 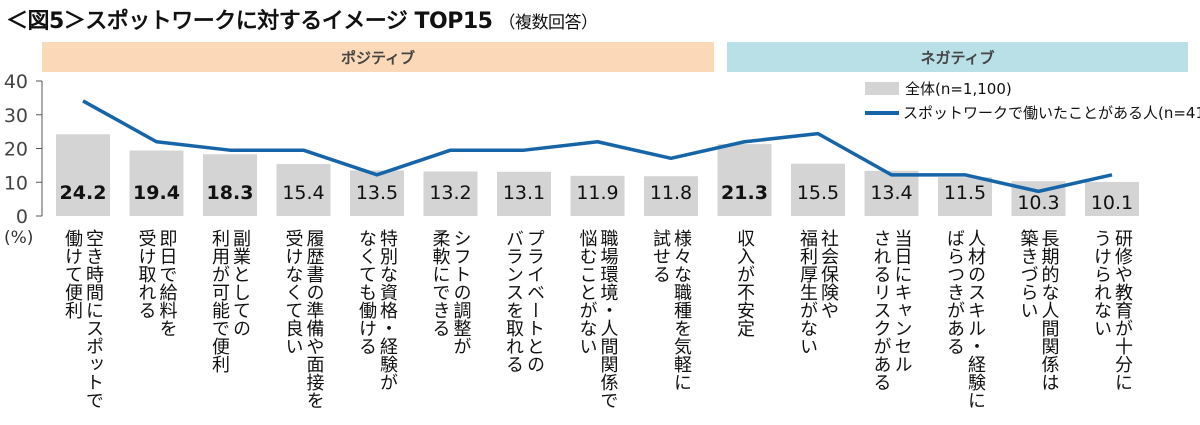 What do you see at coordinates (957, 57) in the screenshot?
I see `negative-group-band: ネガティブ` at bounding box center [957, 57].